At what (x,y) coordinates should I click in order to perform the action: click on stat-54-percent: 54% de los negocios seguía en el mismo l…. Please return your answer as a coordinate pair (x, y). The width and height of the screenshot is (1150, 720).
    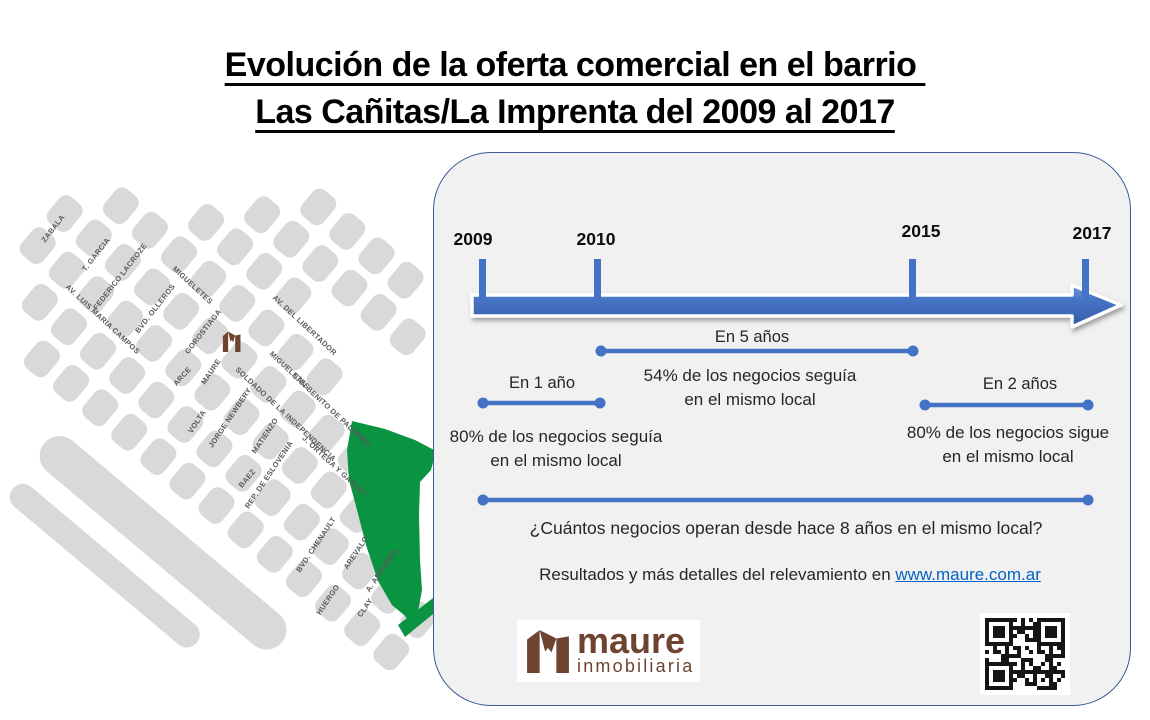
    Looking at the image, I should click on (750, 387).